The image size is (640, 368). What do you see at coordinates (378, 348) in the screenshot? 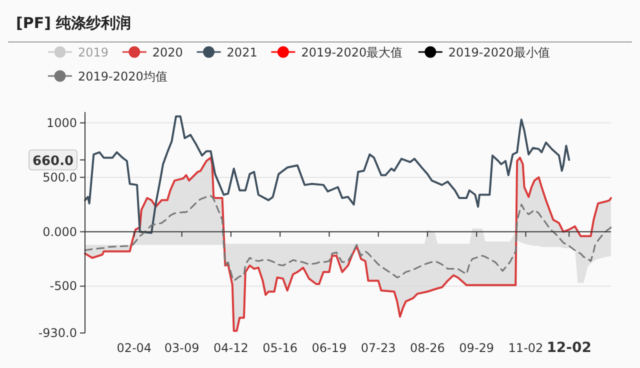
I see `x-tick-label: 07-23` at bounding box center [378, 348].